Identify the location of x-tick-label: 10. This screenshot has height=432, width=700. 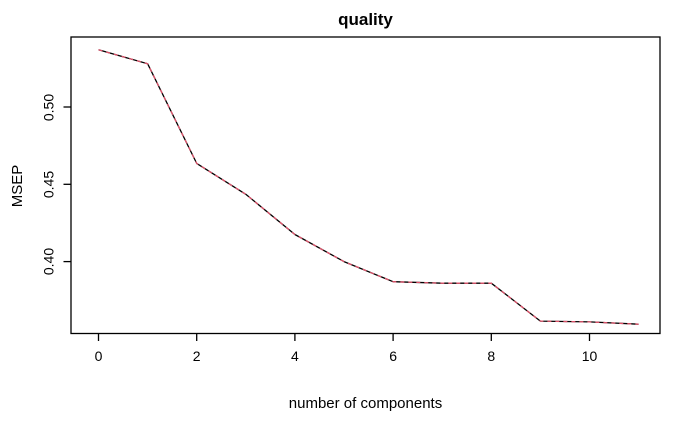
(589, 356).